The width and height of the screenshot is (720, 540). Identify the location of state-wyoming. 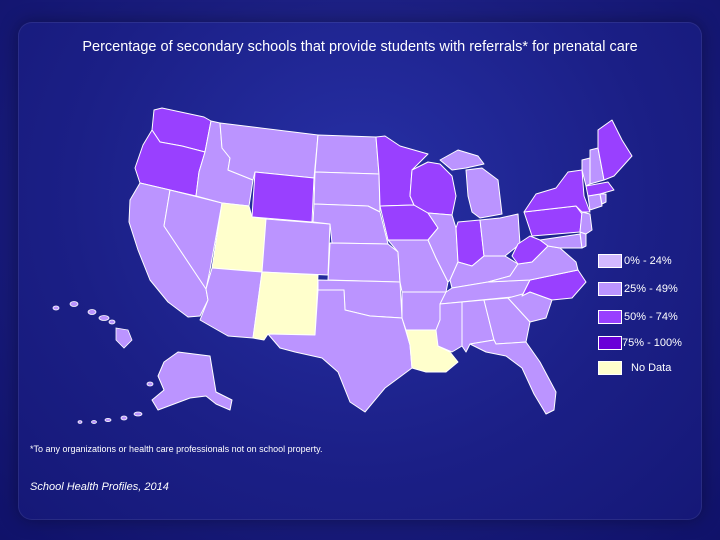
(283, 197).